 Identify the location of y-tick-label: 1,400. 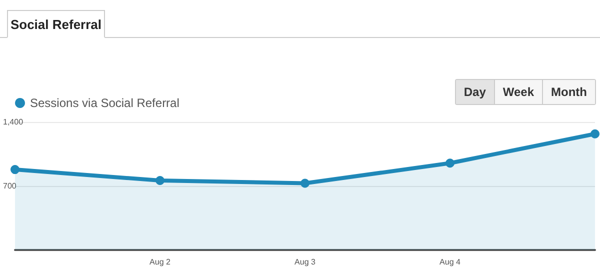
(13, 122).